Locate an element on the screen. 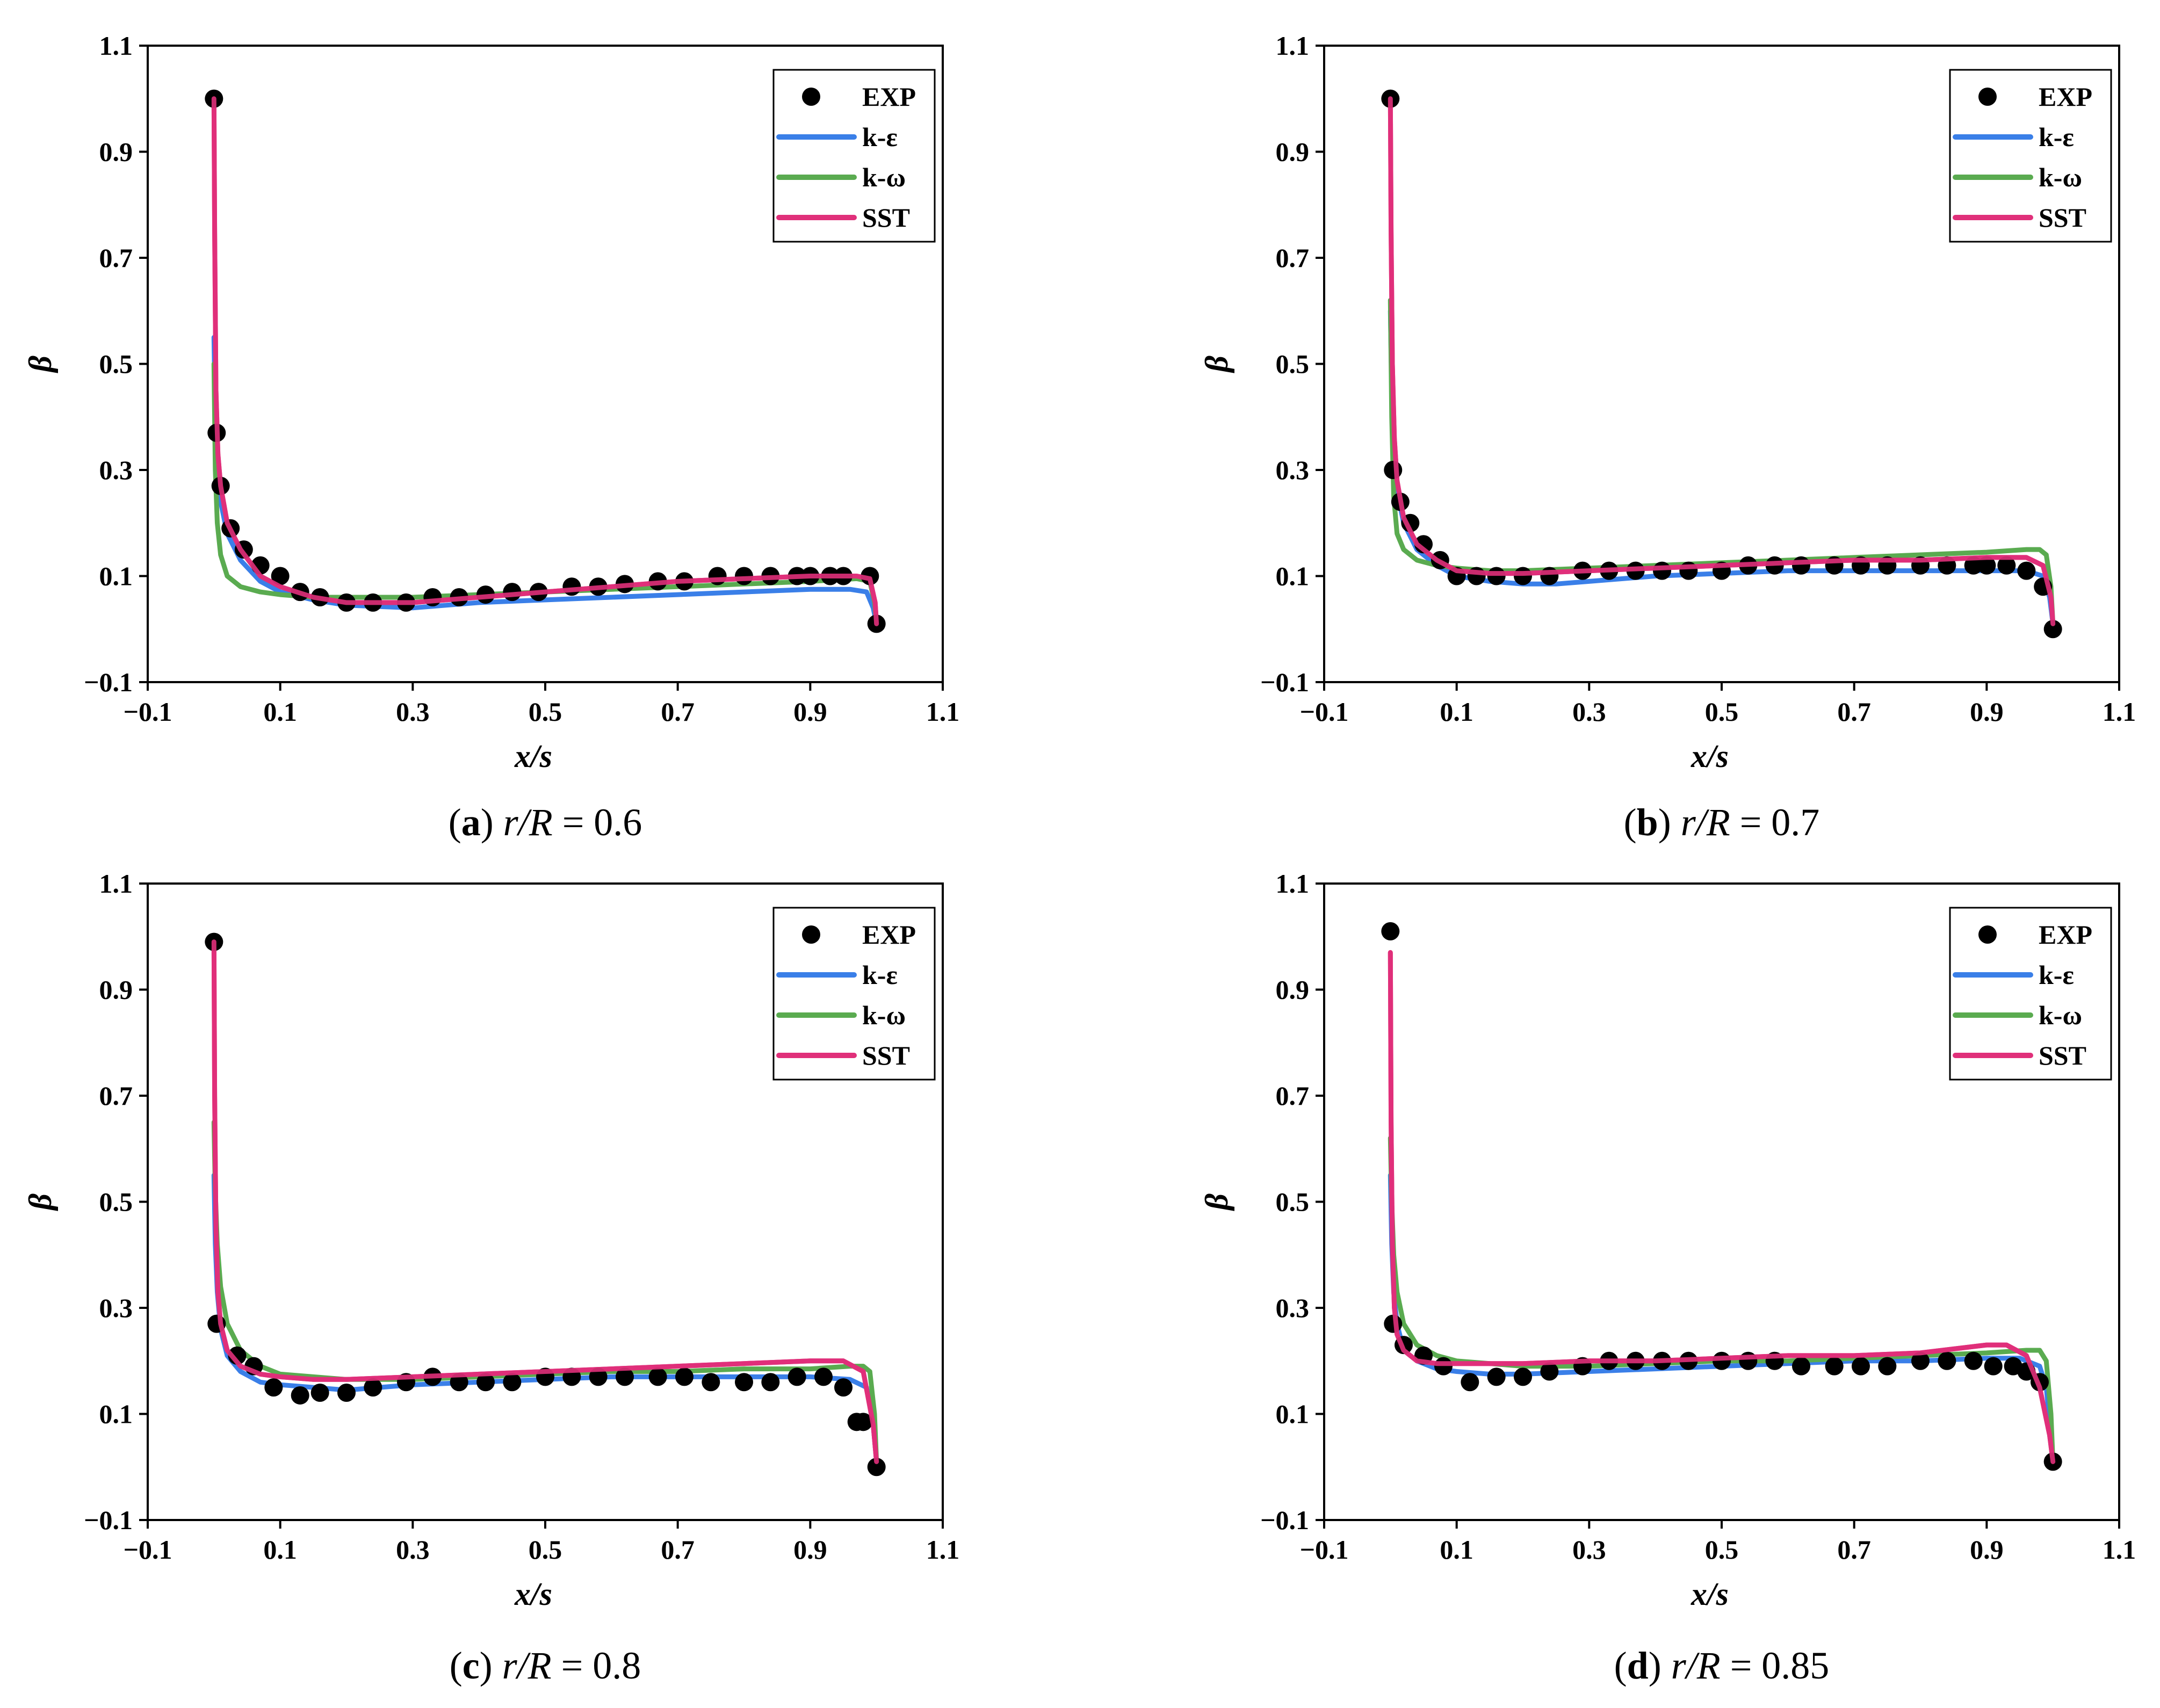  caption-value: = 0.7 is located at coordinates (1775, 823).